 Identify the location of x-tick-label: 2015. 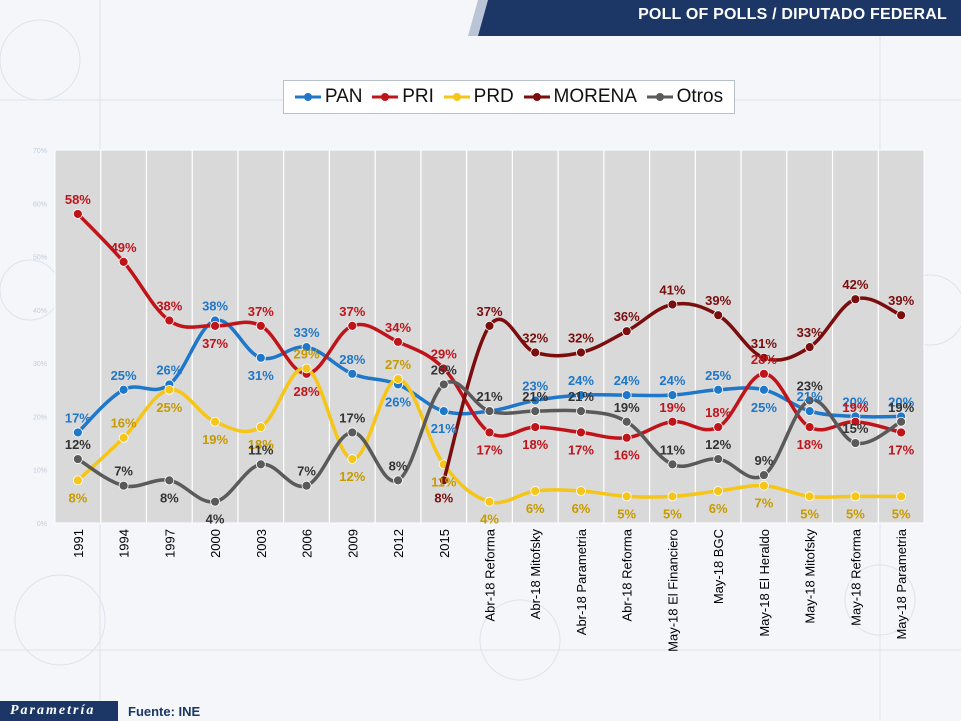
(444, 543).